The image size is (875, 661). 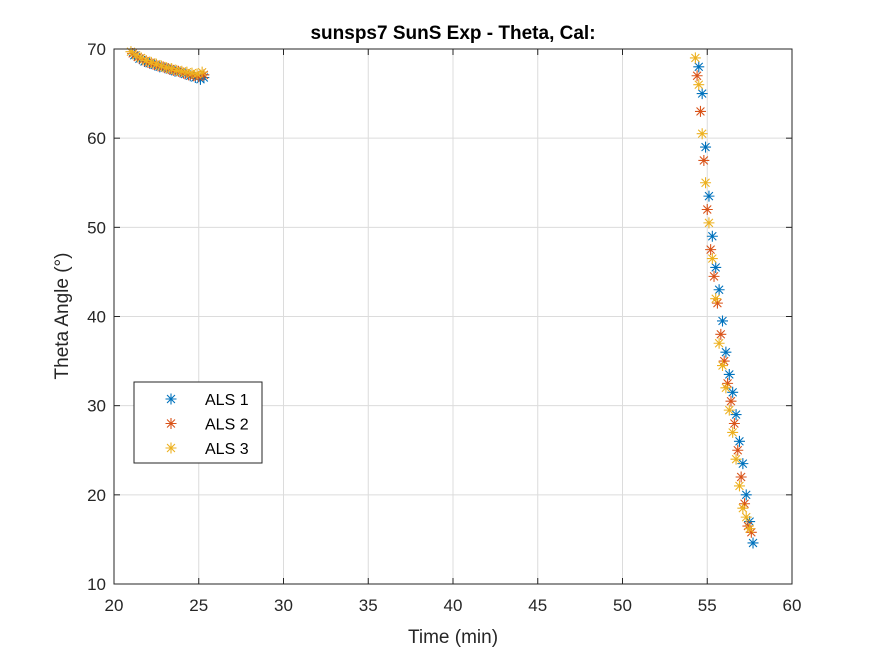 What do you see at coordinates (96, 406) in the screenshot?
I see `y-tick-label: 30` at bounding box center [96, 406].